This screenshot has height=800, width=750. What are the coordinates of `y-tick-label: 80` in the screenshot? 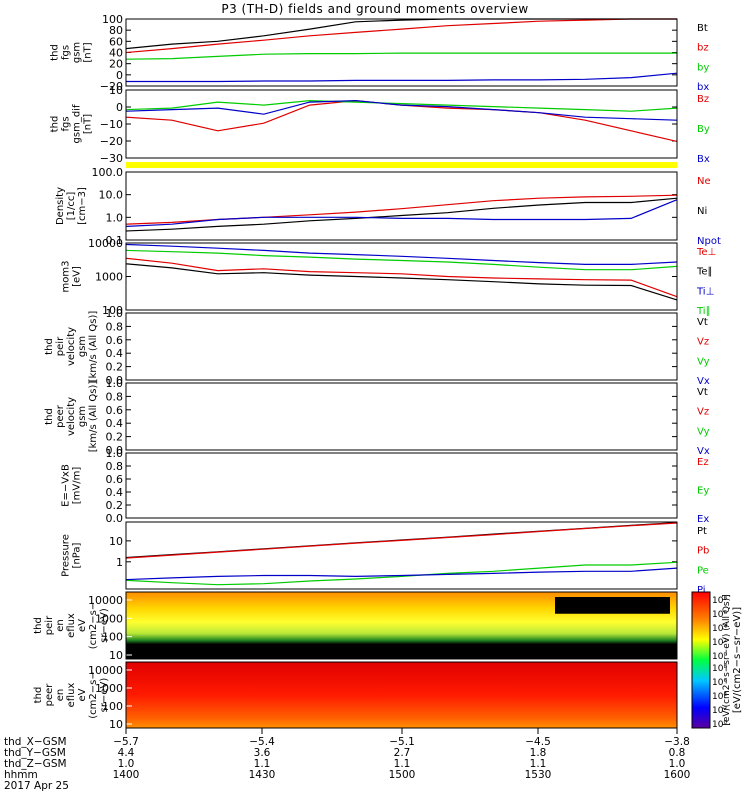 It's located at (116, 30).